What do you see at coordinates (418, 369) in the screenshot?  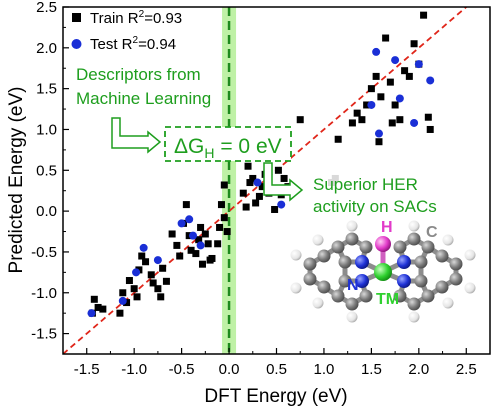 I see `x-tick-label: 2.0` at bounding box center [418, 369].